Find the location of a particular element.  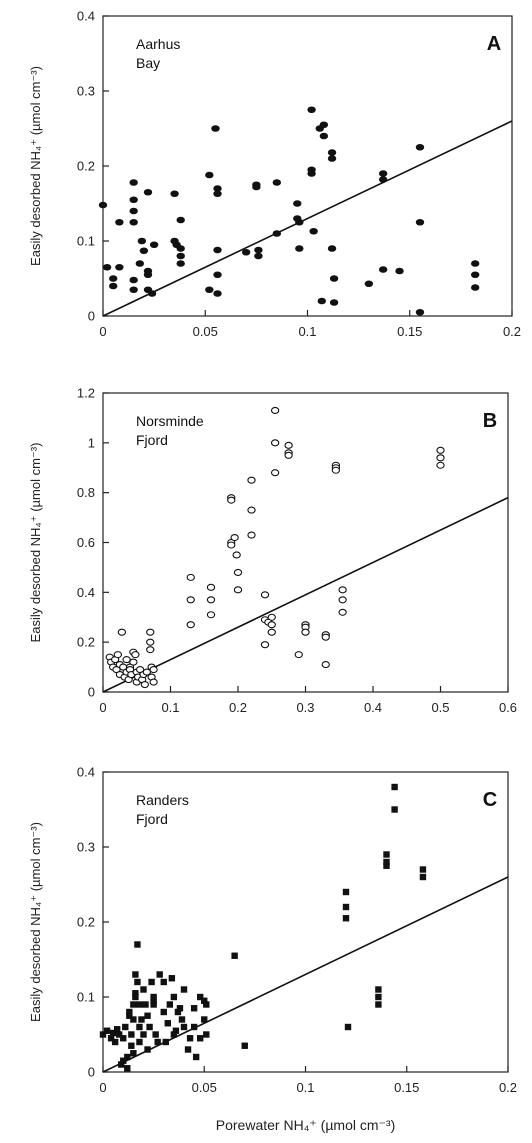

panel-c-x-tick-label: 0.2 is located at coordinates (508, 1087).